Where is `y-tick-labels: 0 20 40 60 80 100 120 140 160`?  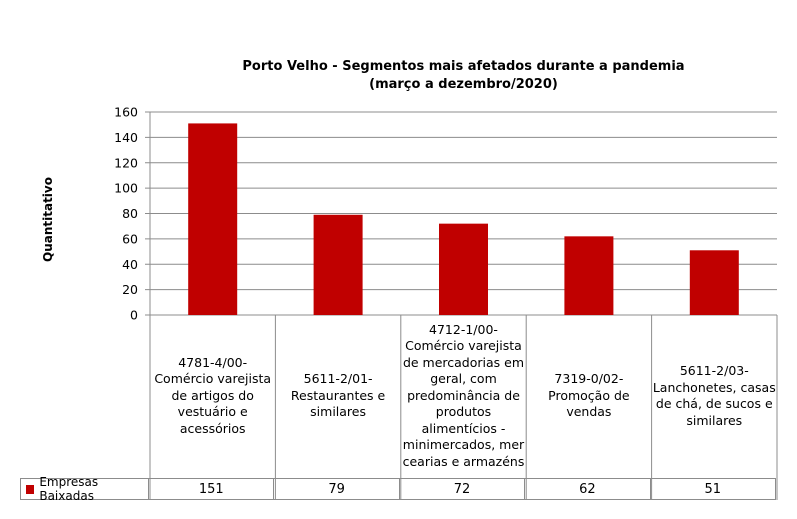 y-tick-labels: 0 20 40 60 80 100 120 140 160 is located at coordinates (126, 214).